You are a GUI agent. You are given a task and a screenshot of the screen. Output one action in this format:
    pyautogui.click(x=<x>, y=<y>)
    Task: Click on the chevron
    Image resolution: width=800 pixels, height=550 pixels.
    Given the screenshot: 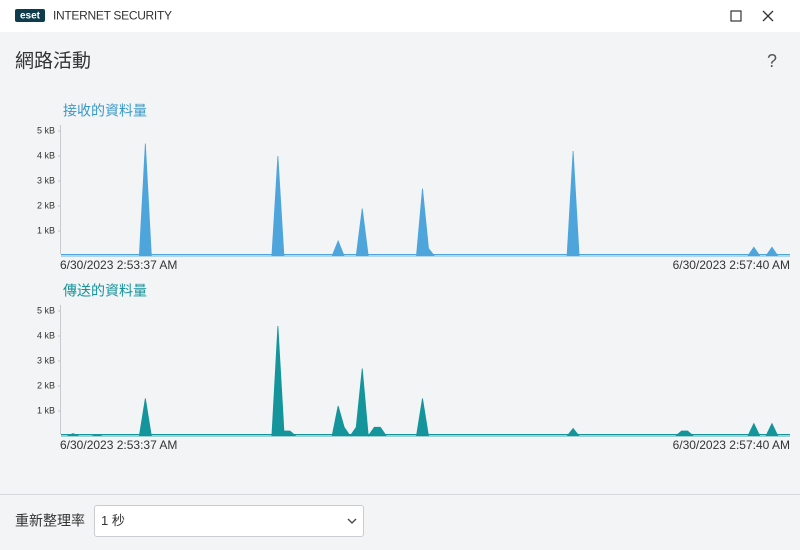 What is the action you would take?
    pyautogui.click(x=352, y=521)
    